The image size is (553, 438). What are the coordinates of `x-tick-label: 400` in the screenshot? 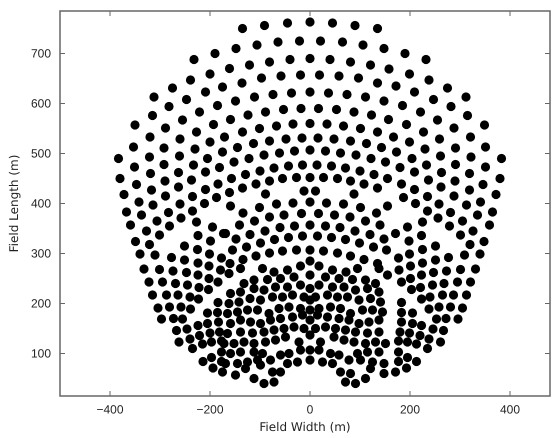 It's located at (510, 409).